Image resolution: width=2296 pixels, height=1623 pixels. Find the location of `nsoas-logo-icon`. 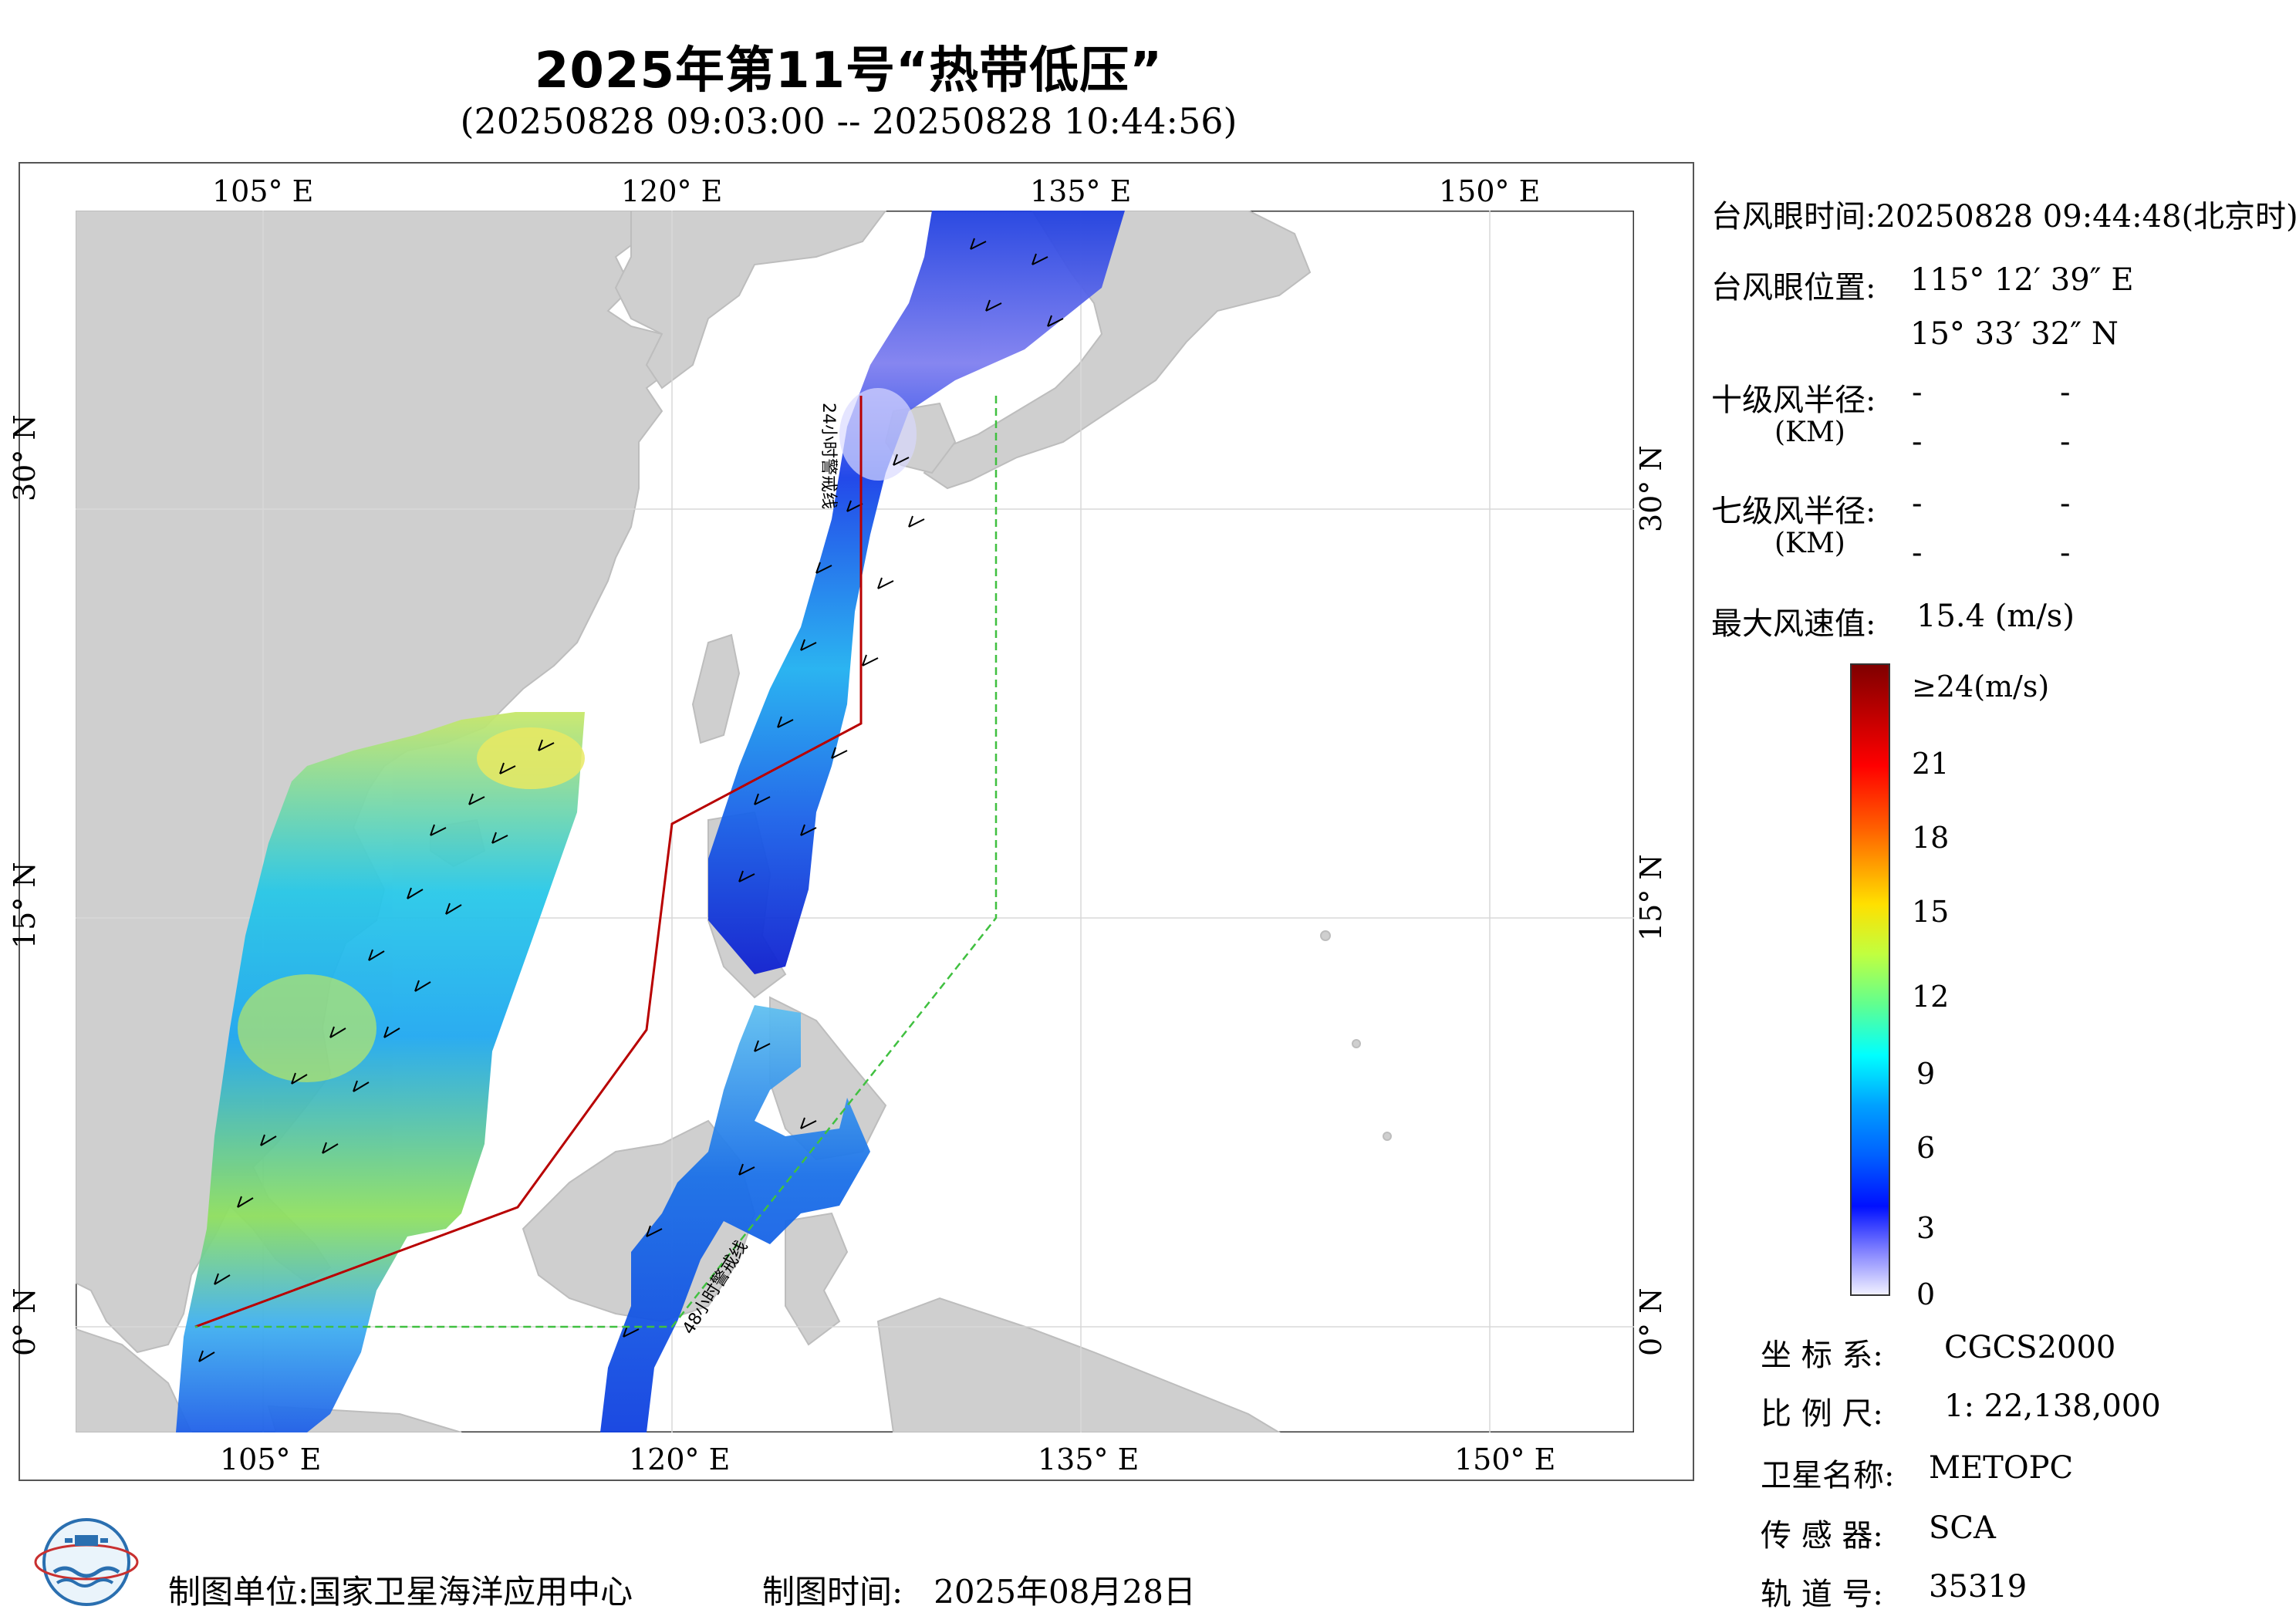

nsoas-logo-icon is located at coordinates (86, 1562).